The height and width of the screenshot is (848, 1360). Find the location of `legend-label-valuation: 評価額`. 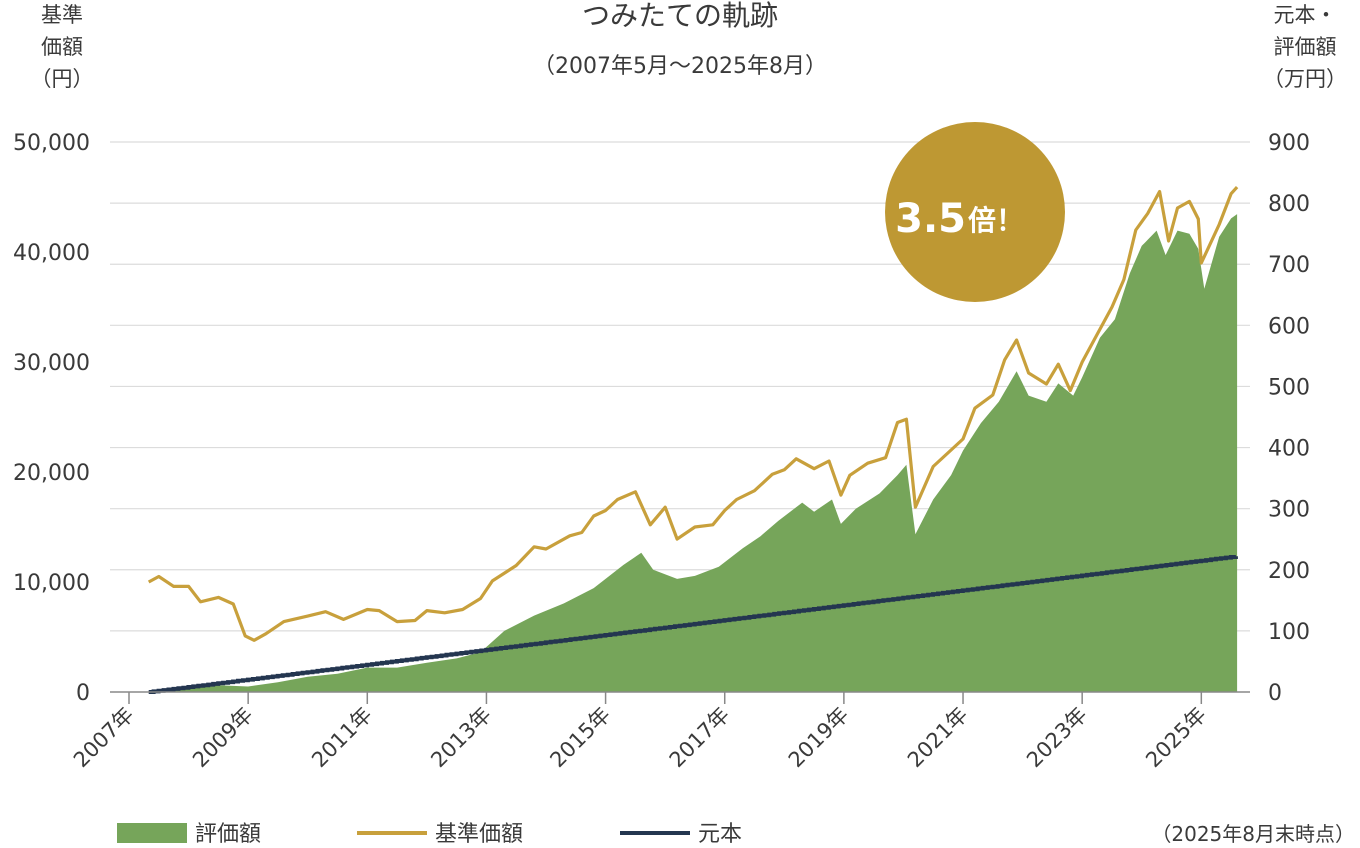

legend-label-valuation: 評価額 is located at coordinates (228, 834).